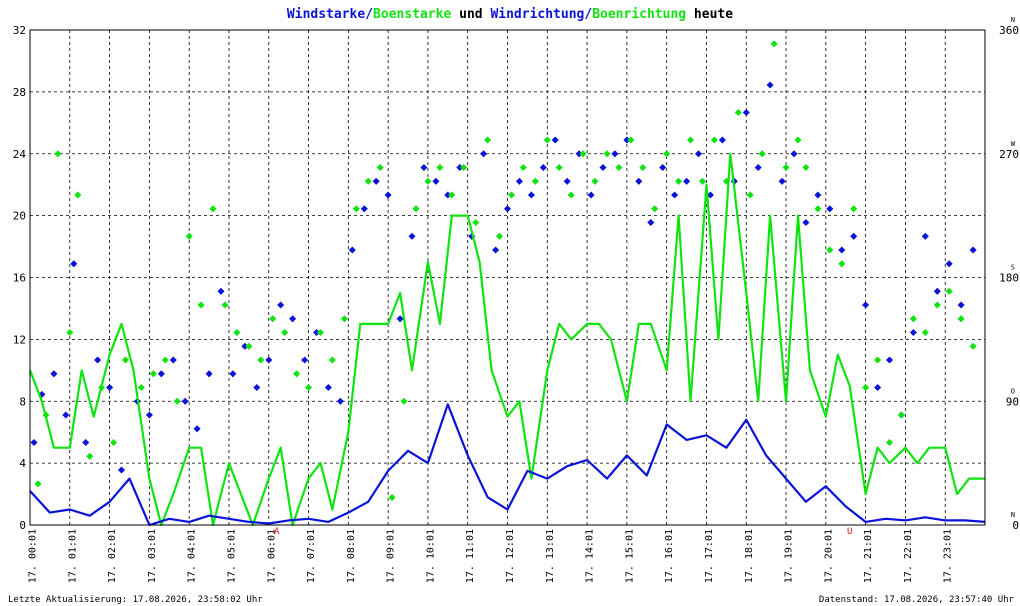 Image resolution: width=1020 pixels, height=606 pixels. What do you see at coordinates (1015, 525) in the screenshot?
I see `y-tick-label-right: 0` at bounding box center [1015, 525].